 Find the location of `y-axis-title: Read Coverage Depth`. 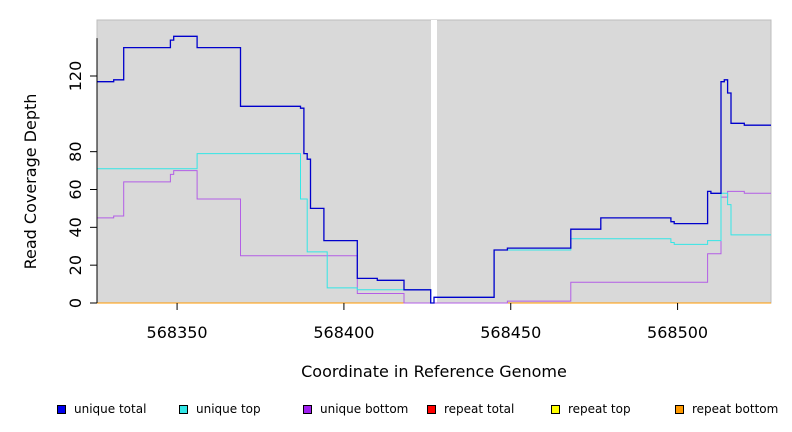

y-axis-title: Read Coverage Depth is located at coordinates (30, 182).